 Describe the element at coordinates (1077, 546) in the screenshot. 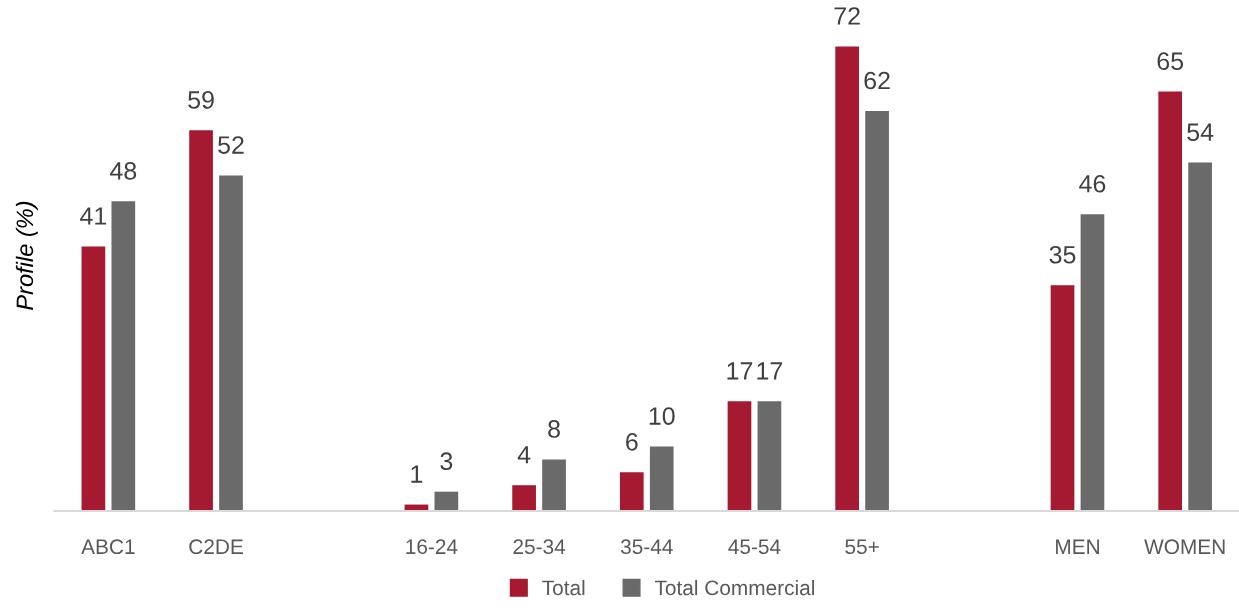

I see `x-tick-label: MEN` at that location.